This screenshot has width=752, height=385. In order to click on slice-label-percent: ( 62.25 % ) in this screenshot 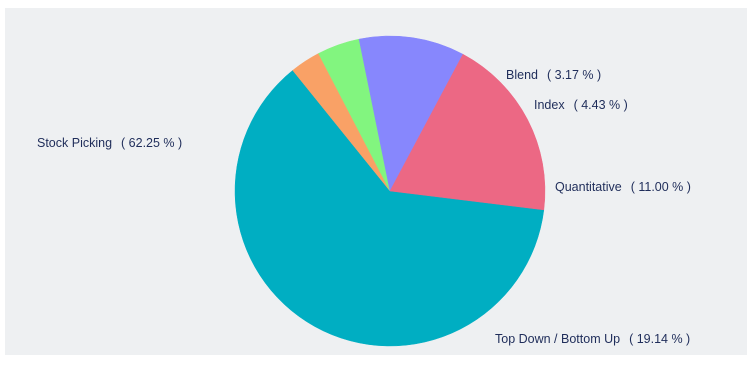, I will do `click(151, 143)`.